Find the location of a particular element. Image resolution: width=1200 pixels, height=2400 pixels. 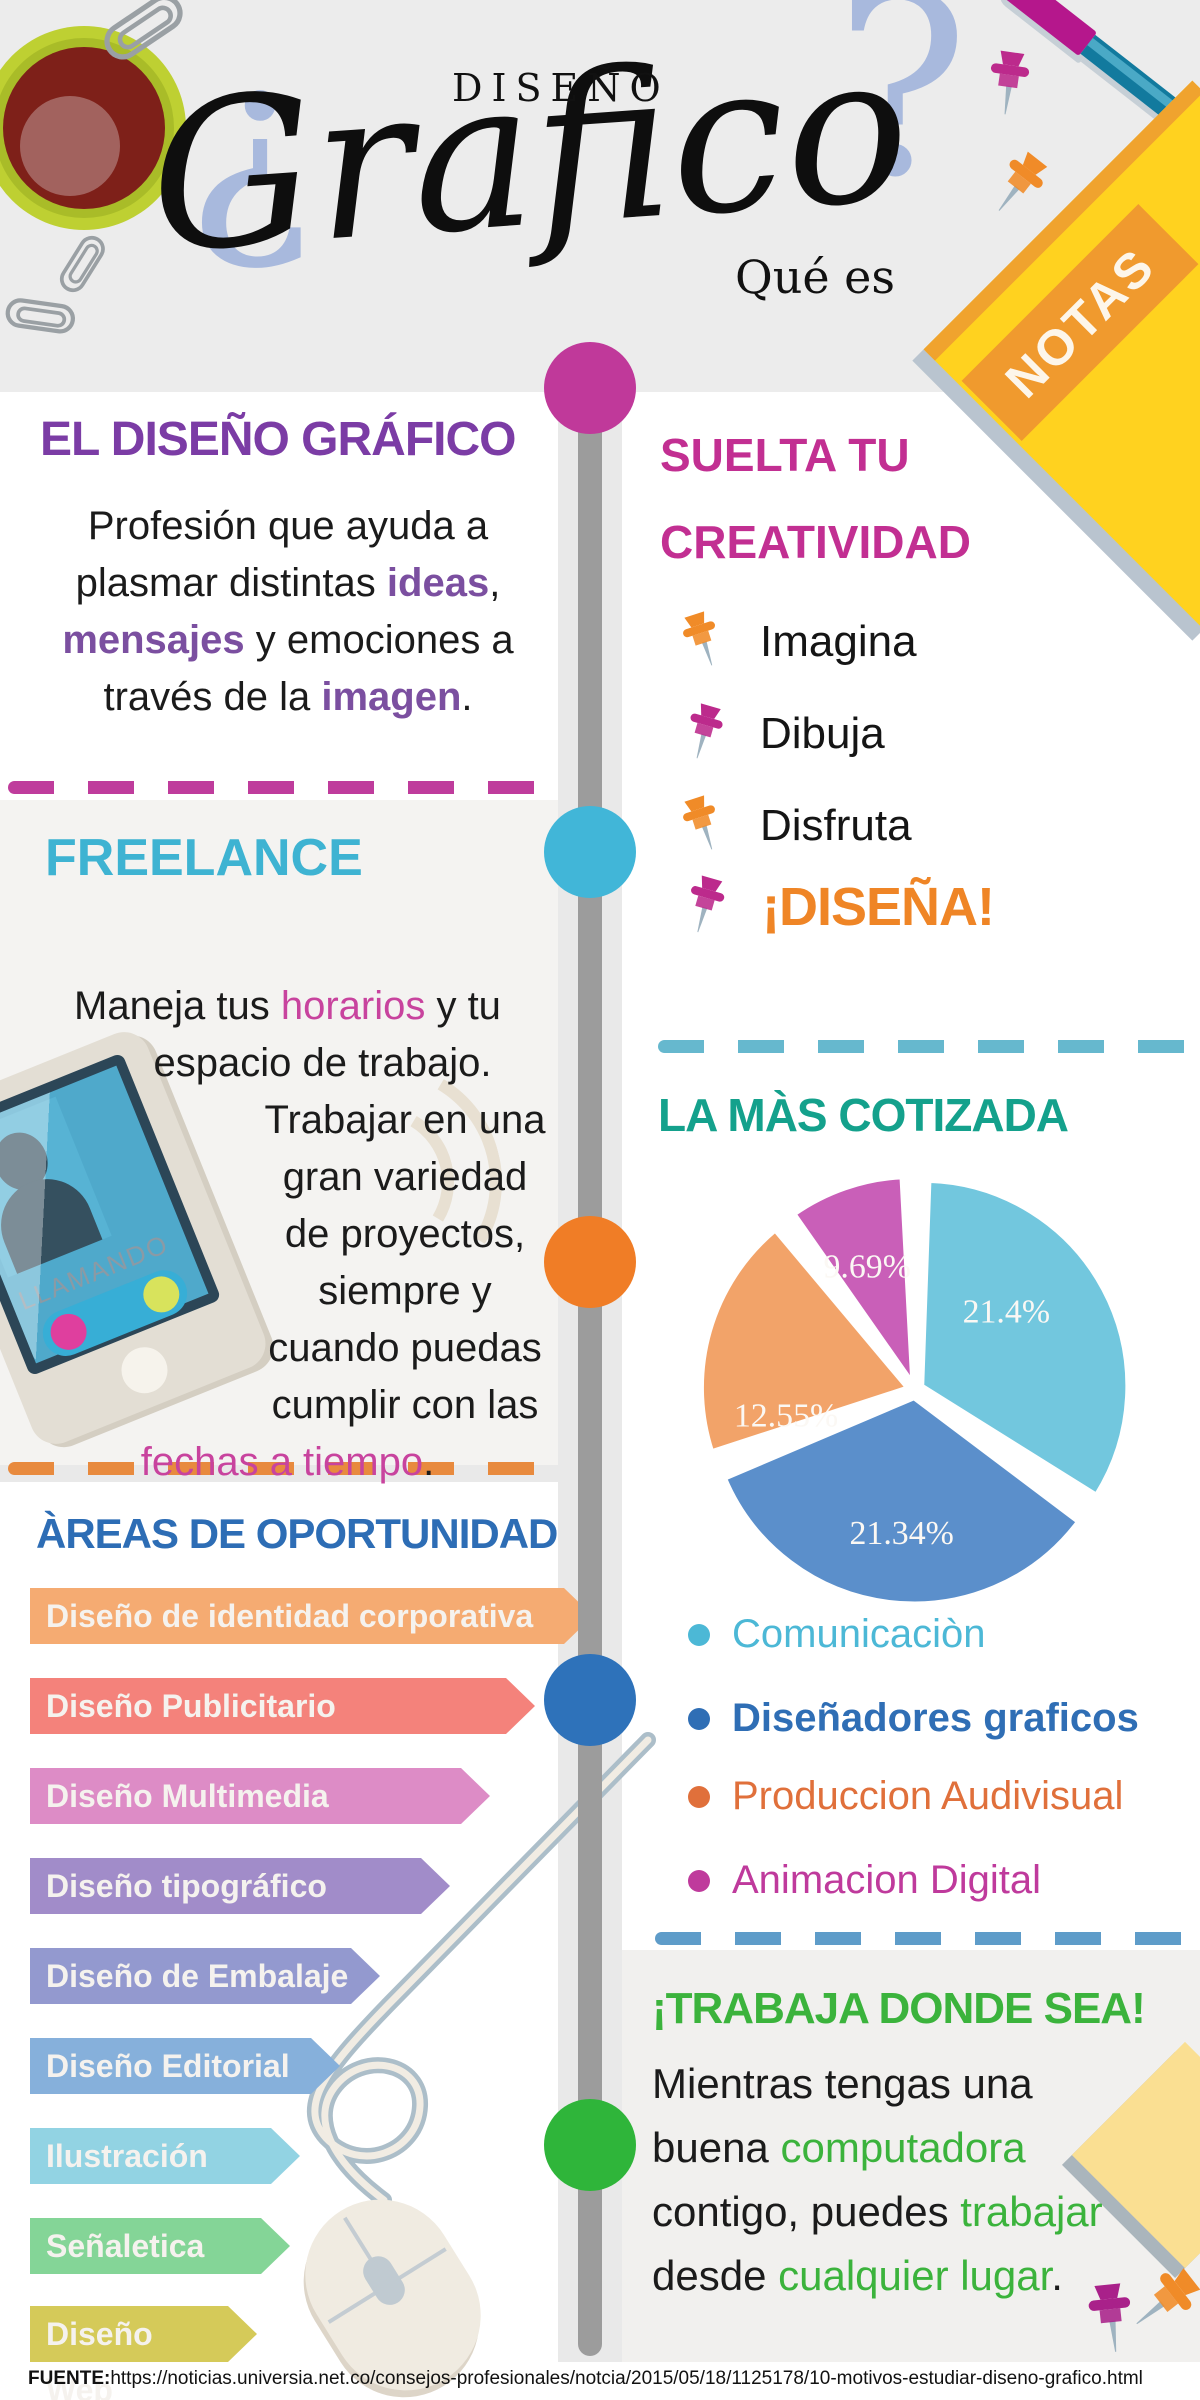

areas-title: ÀREAS DE OPORTUNIDAD is located at coordinates (297, 1533).